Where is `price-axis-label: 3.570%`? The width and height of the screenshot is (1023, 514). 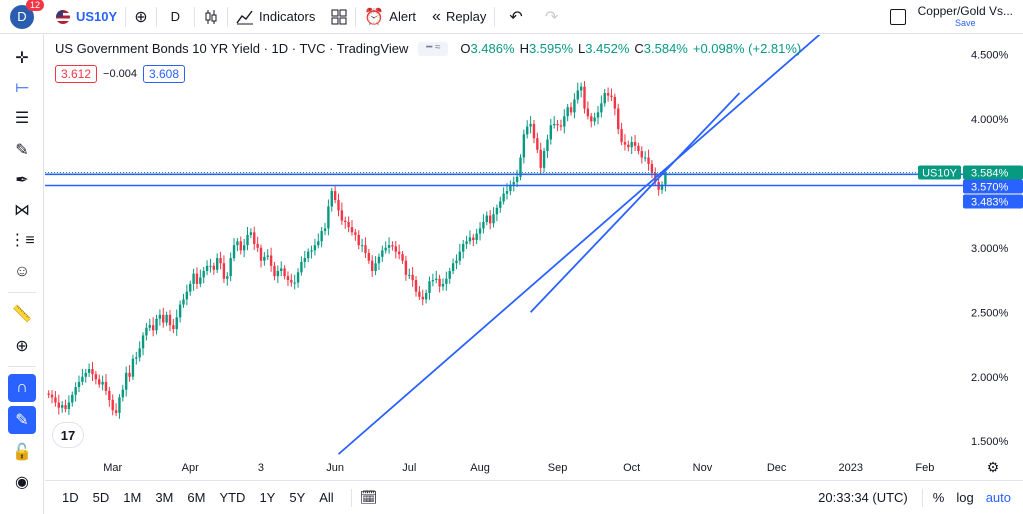
price-axis-label: 3.570% is located at coordinates (993, 186).